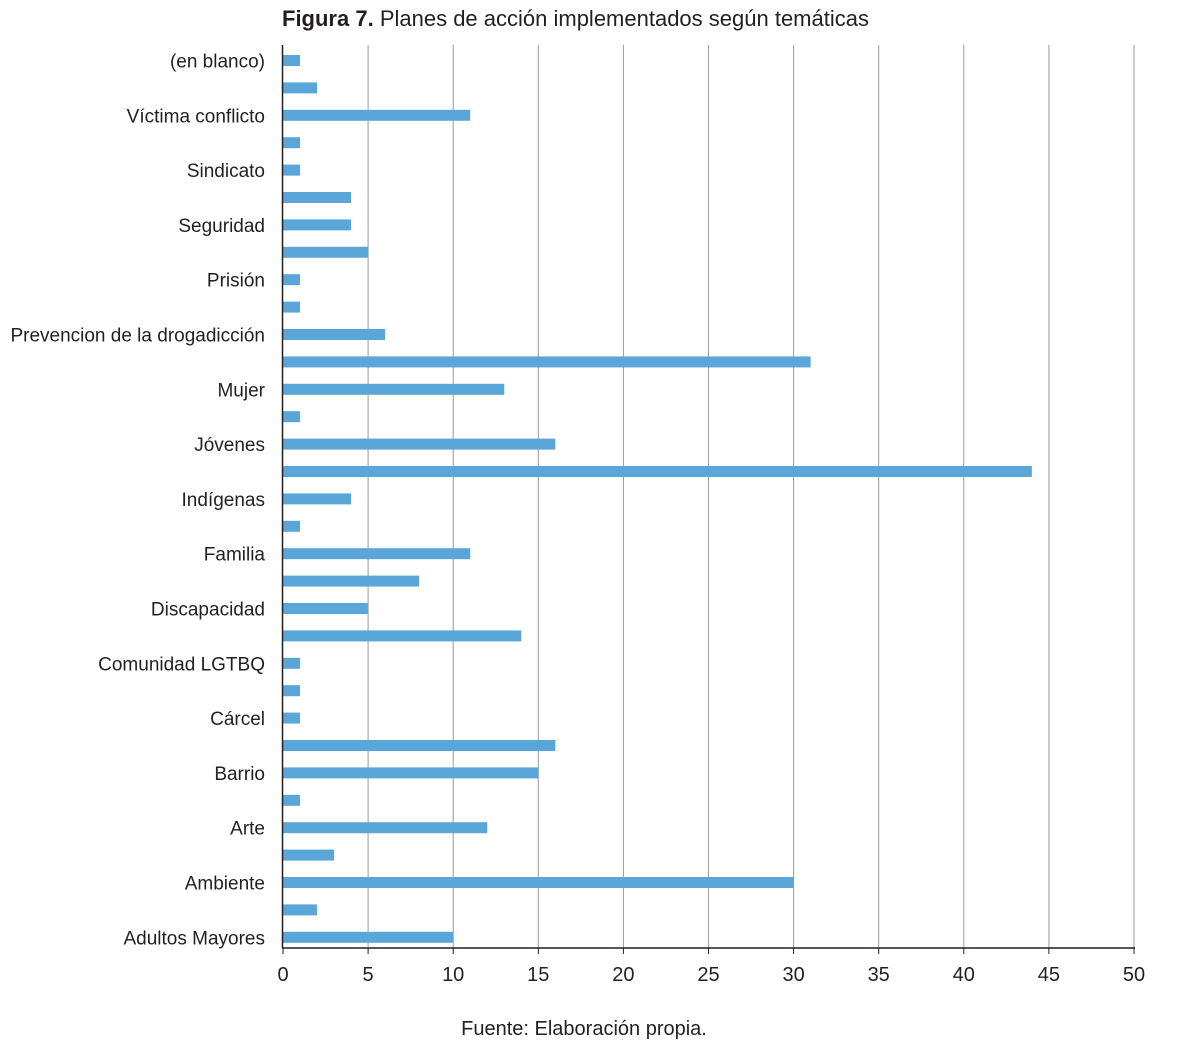  I want to click on x-tick-label: 10, so click(453, 975).